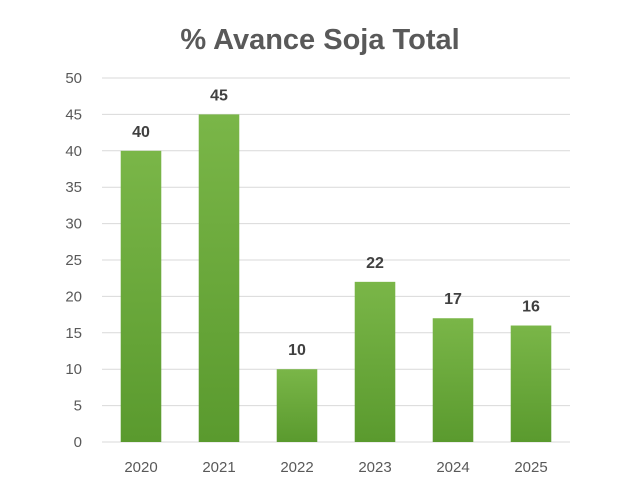 The image size is (640, 492). I want to click on bar-2021, so click(219, 278).